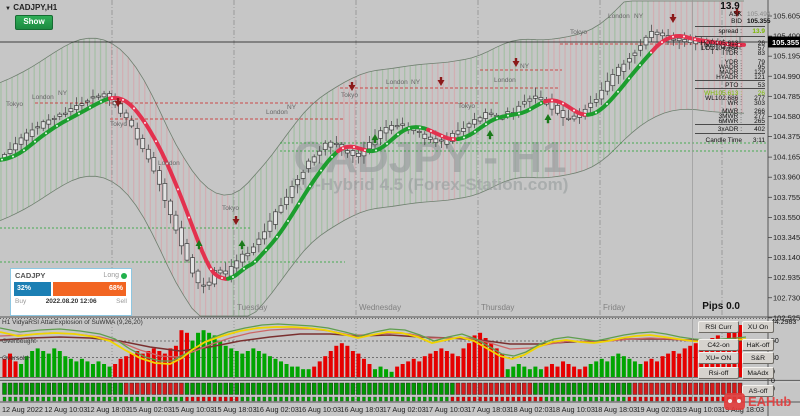 This screenshot has height=416, width=800. Describe the element at coordinates (718, 345) in the screenshot. I see `indicator-toggle-c42-on: C42-on` at that location.